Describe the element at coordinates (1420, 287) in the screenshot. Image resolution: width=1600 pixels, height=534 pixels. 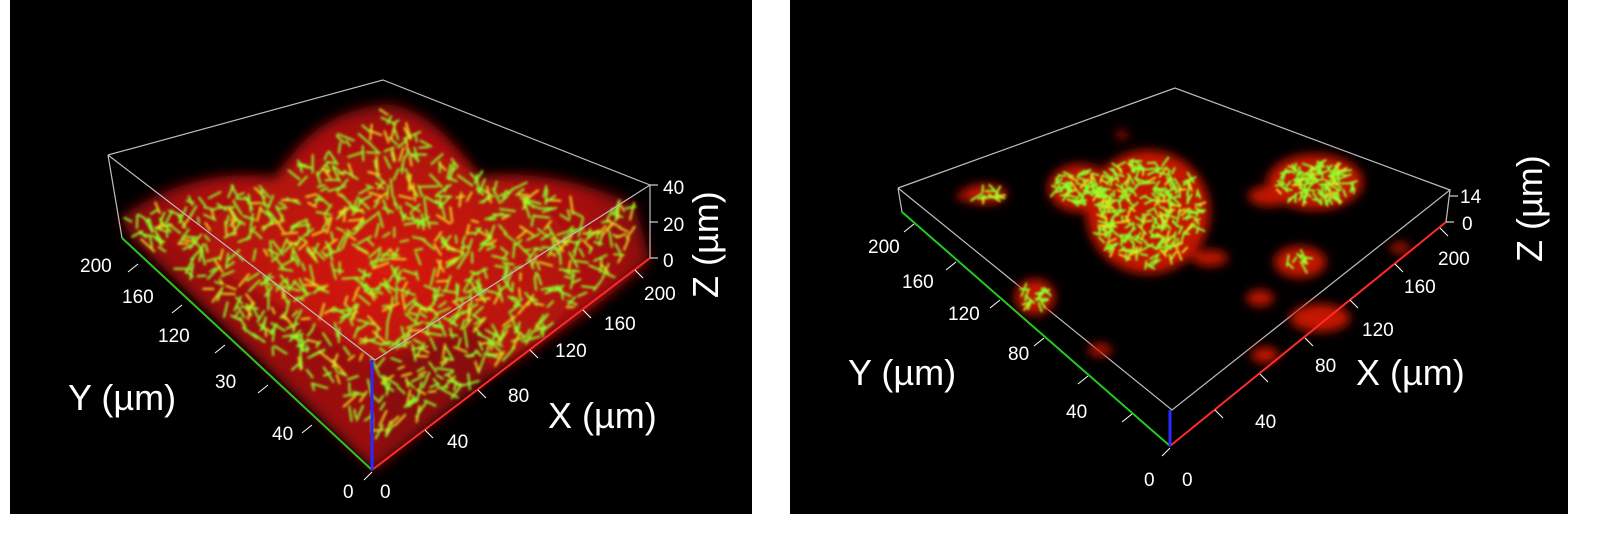
I see `x-tick-label: 160` at that location.